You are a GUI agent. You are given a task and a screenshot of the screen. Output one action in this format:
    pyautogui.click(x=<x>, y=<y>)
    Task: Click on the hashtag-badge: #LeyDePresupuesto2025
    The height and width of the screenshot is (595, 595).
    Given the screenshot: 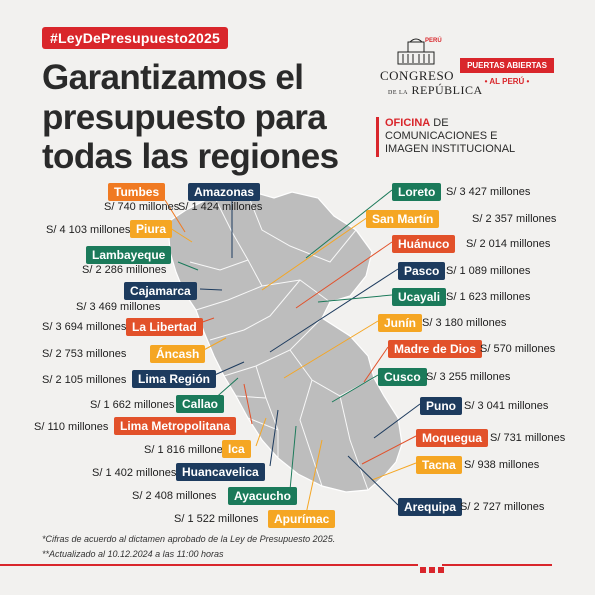 What is the action you would take?
    pyautogui.click(x=135, y=38)
    